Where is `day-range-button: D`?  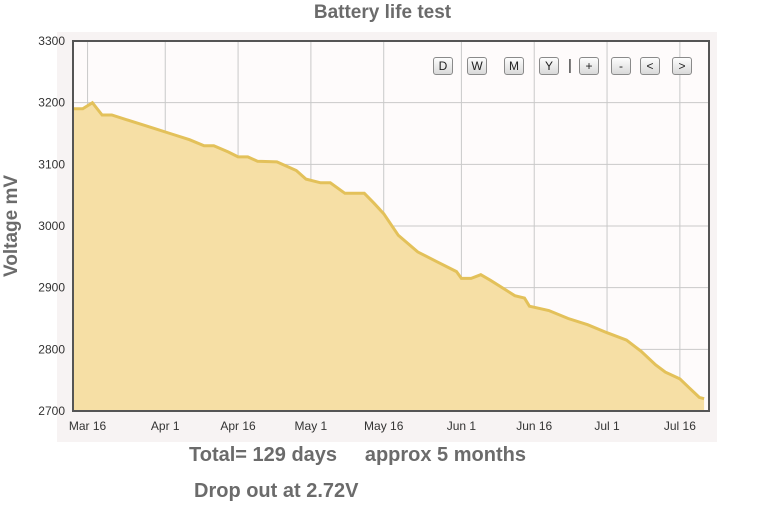 day-range-button: D is located at coordinates (443, 66).